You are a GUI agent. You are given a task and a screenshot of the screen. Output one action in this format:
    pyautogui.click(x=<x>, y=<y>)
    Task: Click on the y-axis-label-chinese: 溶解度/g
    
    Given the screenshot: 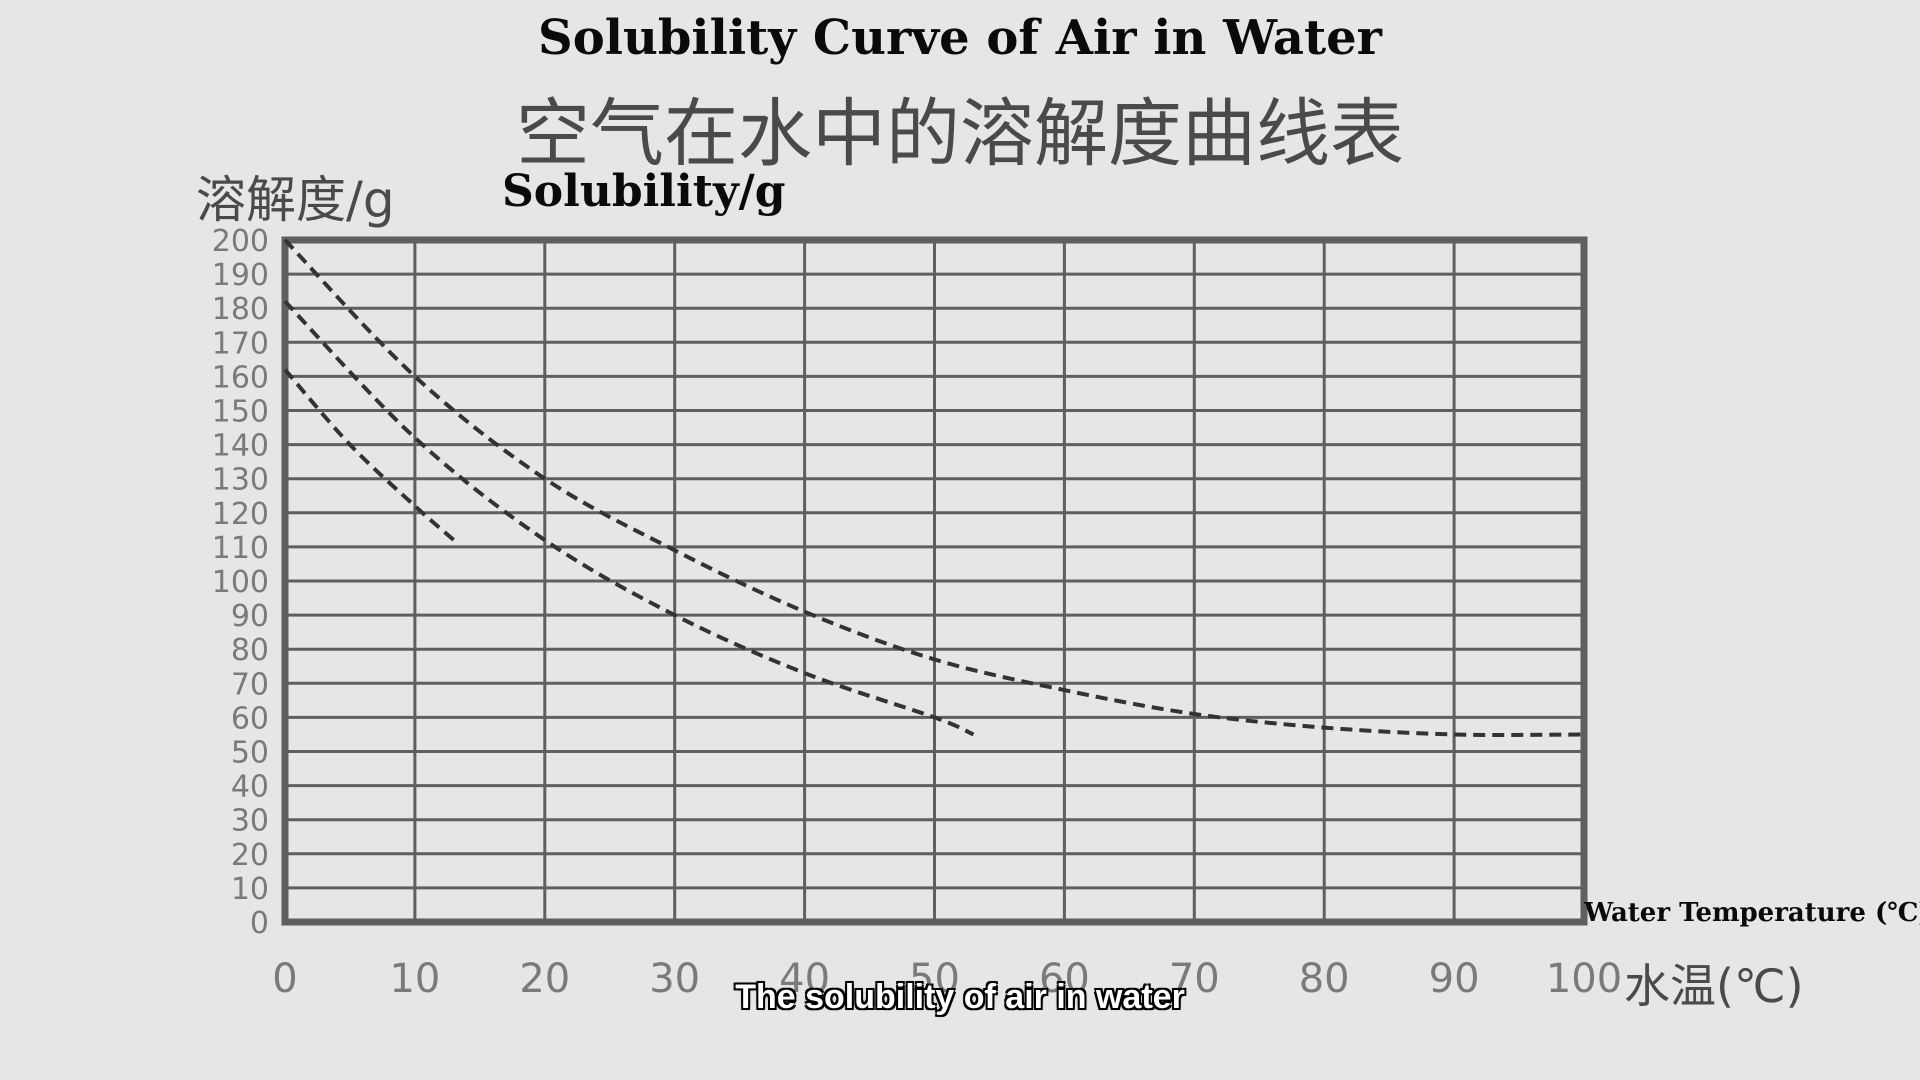 What is the action you would take?
    pyautogui.click(x=295, y=200)
    